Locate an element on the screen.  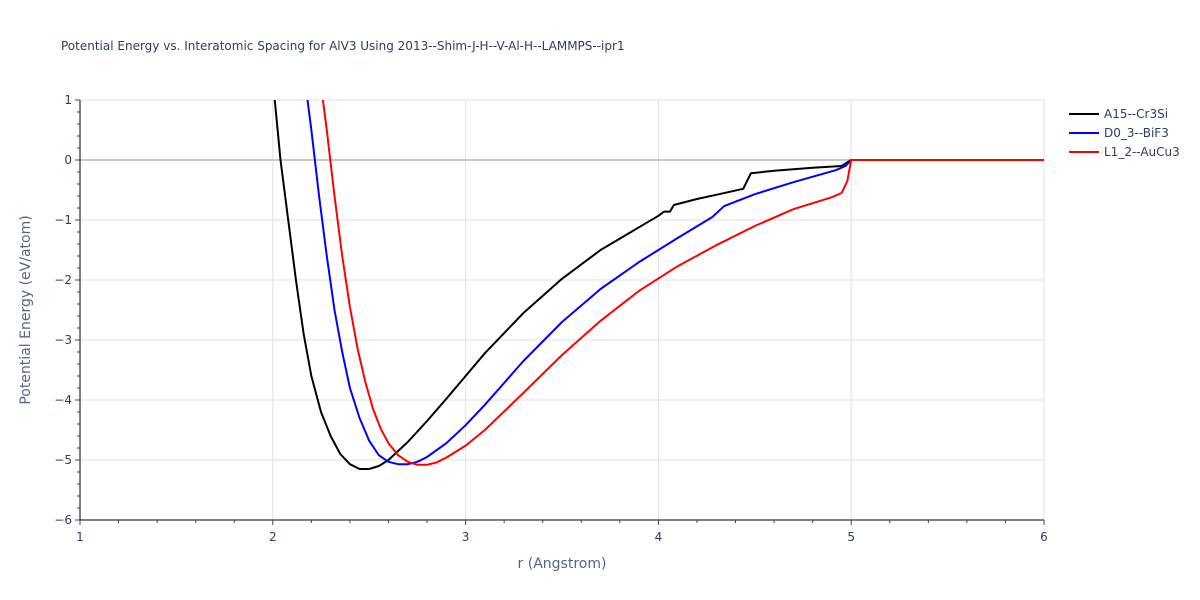
x-tick-label: 3 is located at coordinates (466, 537).